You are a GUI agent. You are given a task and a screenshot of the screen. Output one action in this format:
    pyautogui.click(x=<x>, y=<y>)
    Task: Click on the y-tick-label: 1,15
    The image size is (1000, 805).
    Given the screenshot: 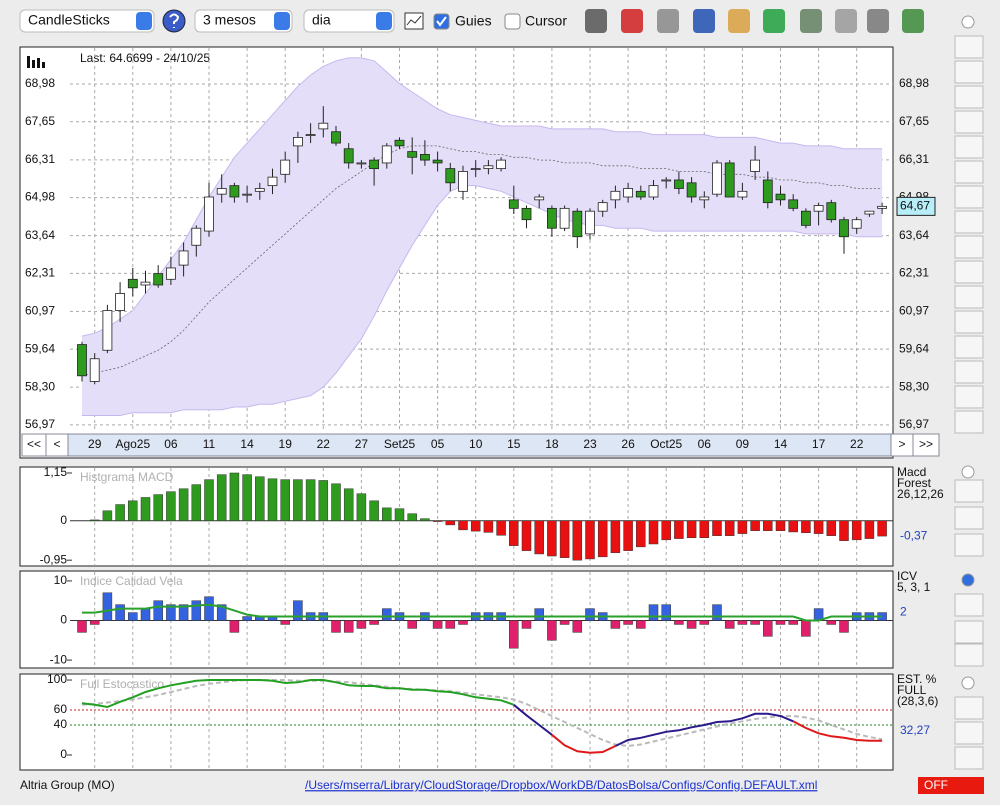 What is the action you would take?
    pyautogui.click(x=56, y=472)
    